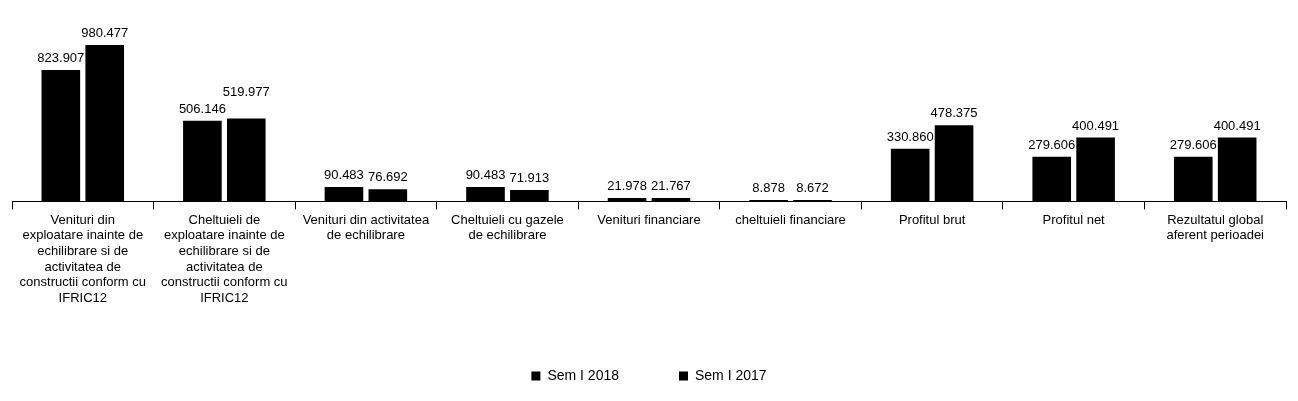 This screenshot has height=401, width=1298. Describe the element at coordinates (366, 227) in the screenshot. I see `x-tick-label: Venituri din activitatea de echilibrare` at that location.